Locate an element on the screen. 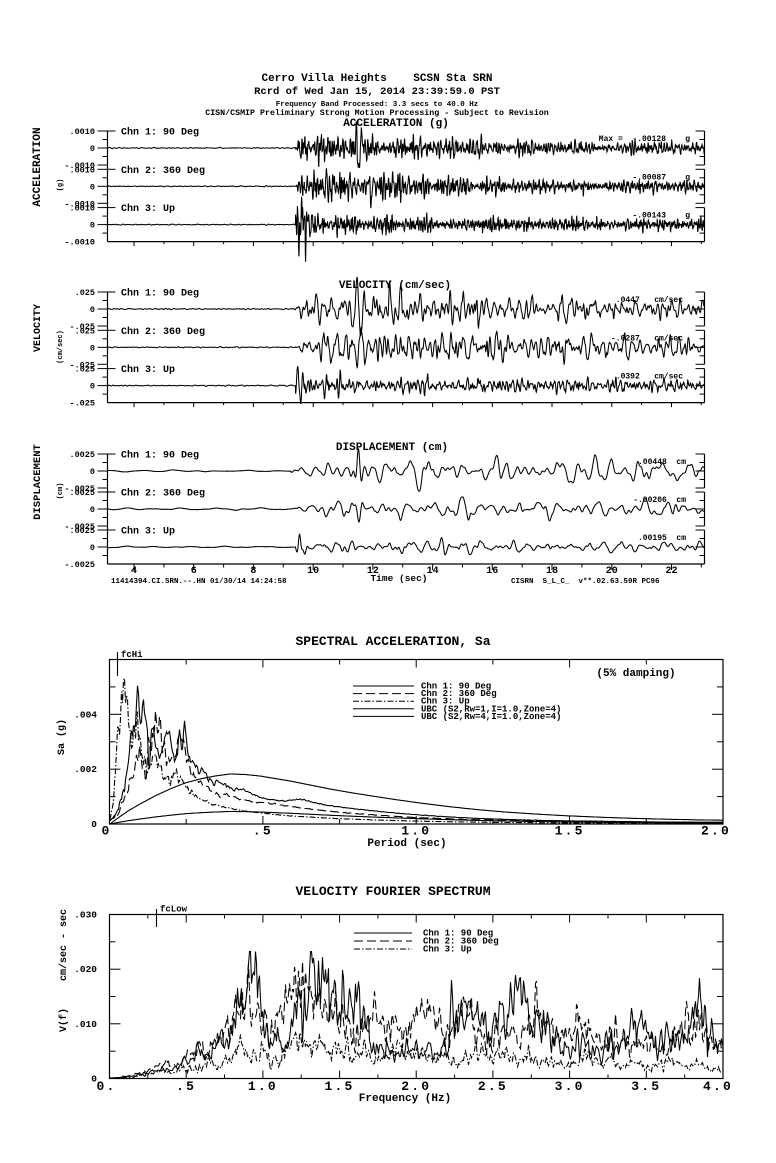 This screenshot has height=1163, width=776. svg-text: .5 is located at coordinates (263, 831).